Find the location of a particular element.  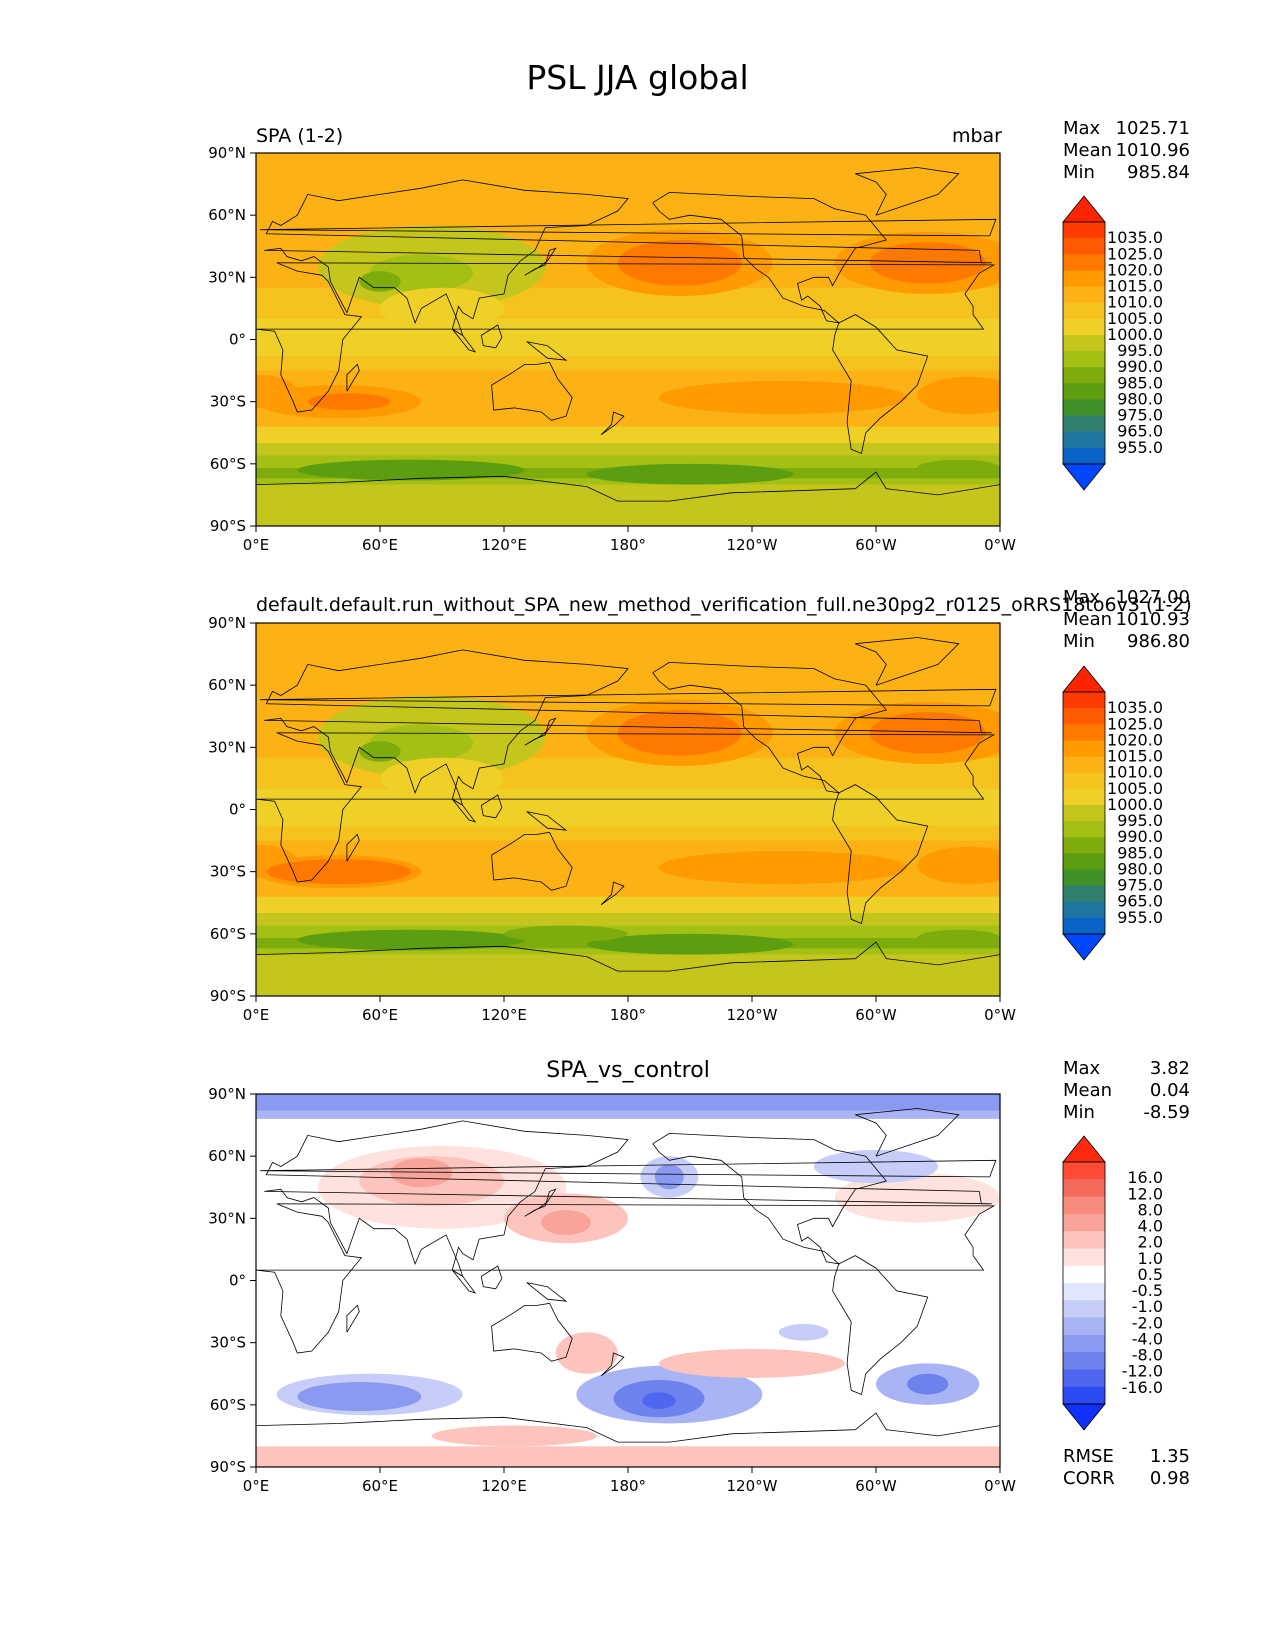

colorbar-tick-label: 8.0 is located at coordinates (1150, 1209).